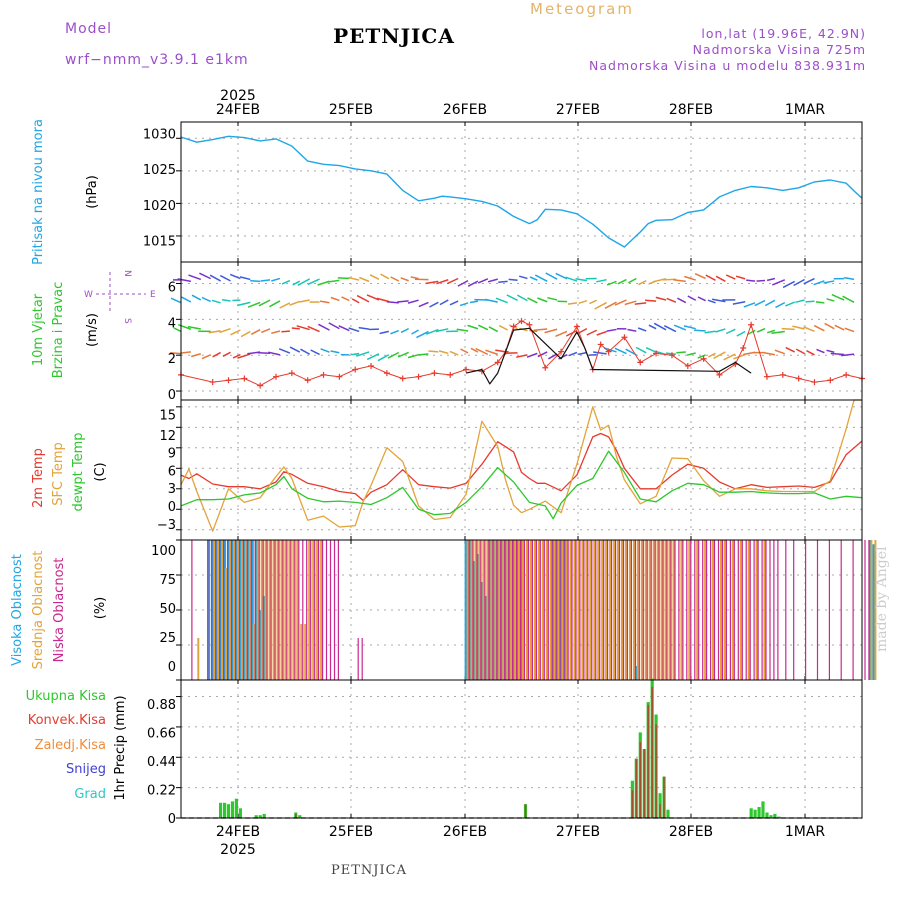  What do you see at coordinates (517, 330) in the screenshot?
I see `wind-marks` at bounding box center [517, 330].